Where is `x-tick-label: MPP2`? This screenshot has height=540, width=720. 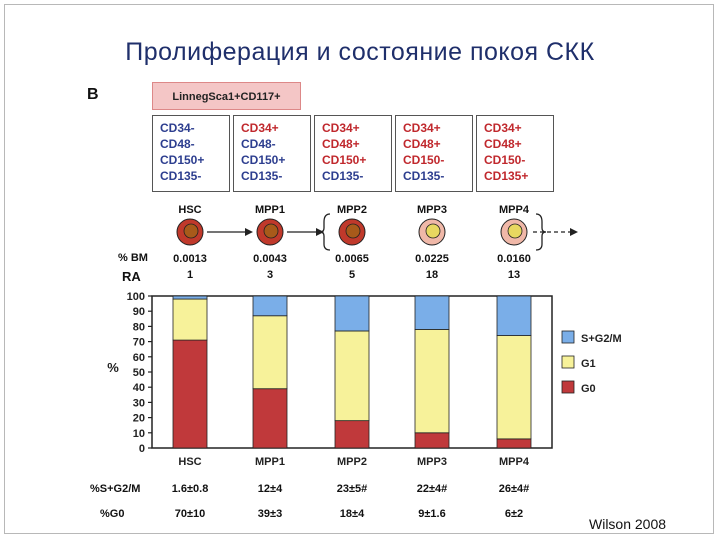
x-tick-label: MPP2 is located at coordinates (352, 462).